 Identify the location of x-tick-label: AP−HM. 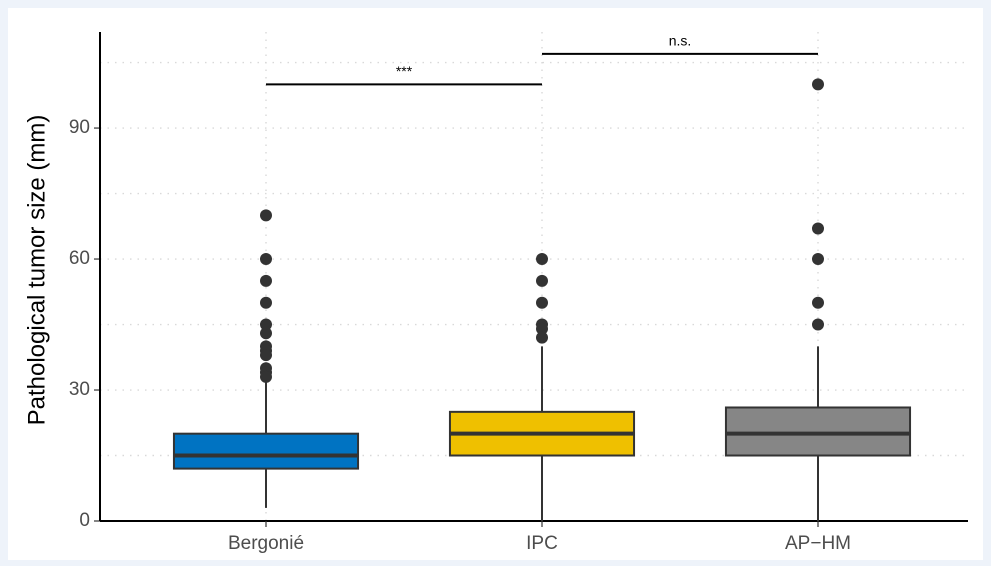
(818, 543).